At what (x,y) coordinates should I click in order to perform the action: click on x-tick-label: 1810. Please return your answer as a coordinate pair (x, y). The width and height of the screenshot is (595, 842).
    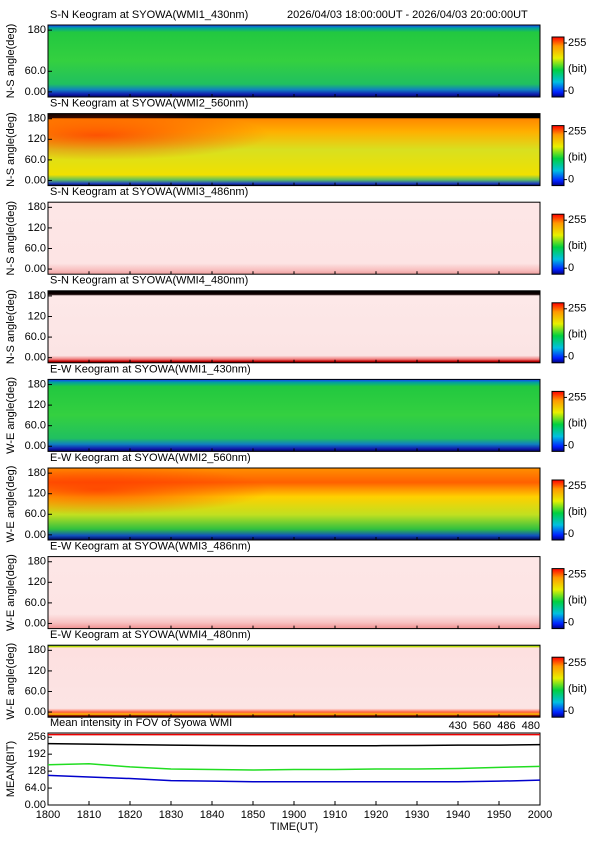
    Looking at the image, I should click on (89, 815).